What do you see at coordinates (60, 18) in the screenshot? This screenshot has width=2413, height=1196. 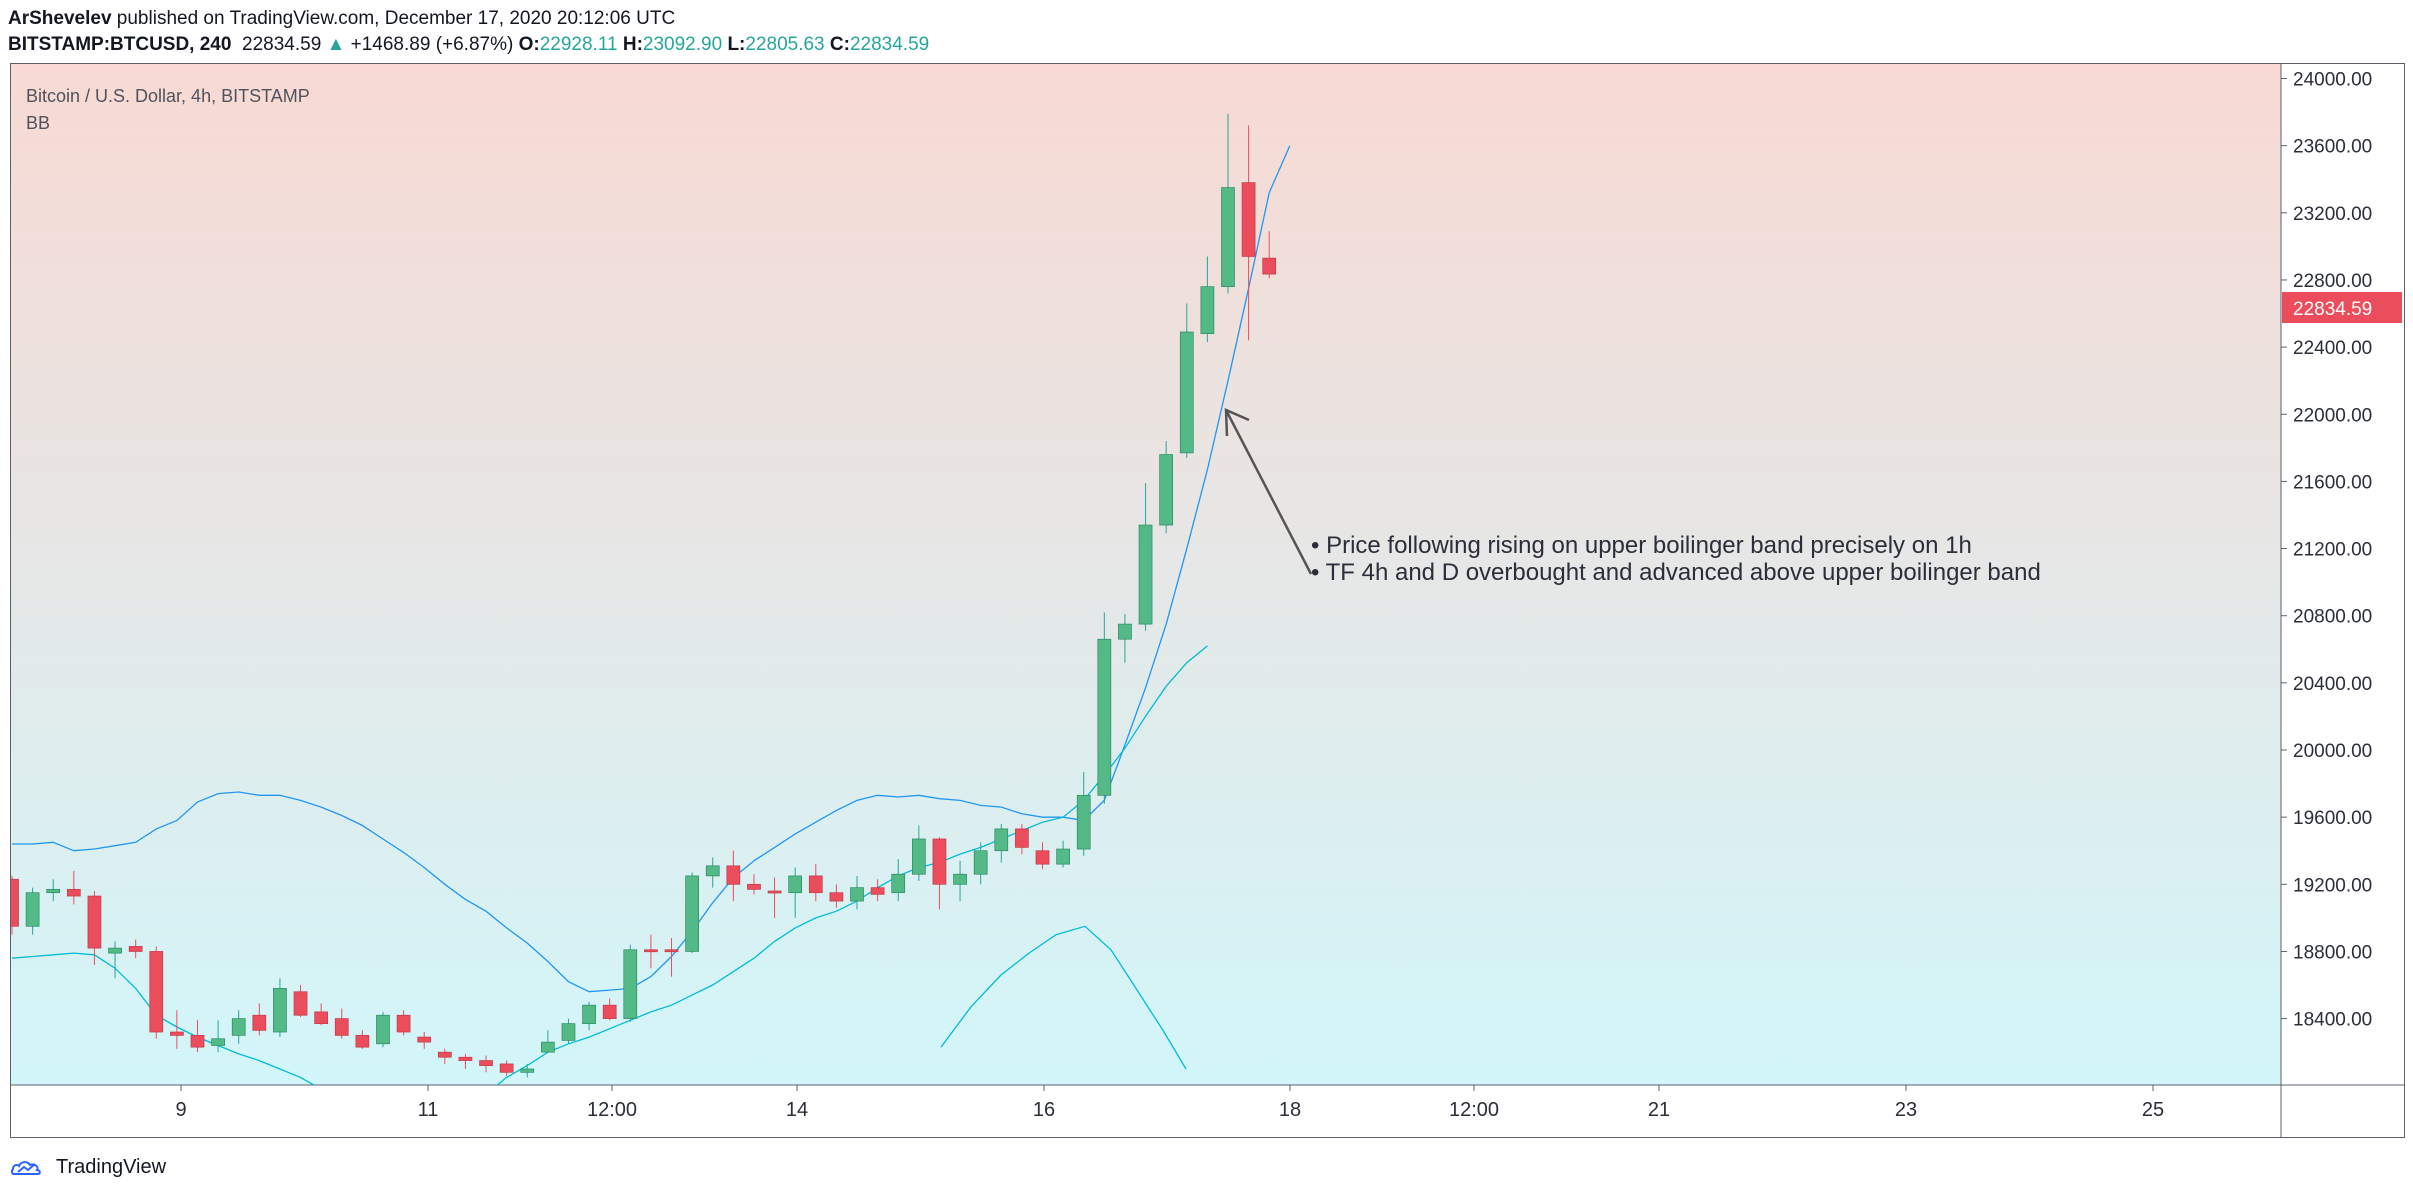 I see `author-name: ArShevelev` at bounding box center [60, 18].